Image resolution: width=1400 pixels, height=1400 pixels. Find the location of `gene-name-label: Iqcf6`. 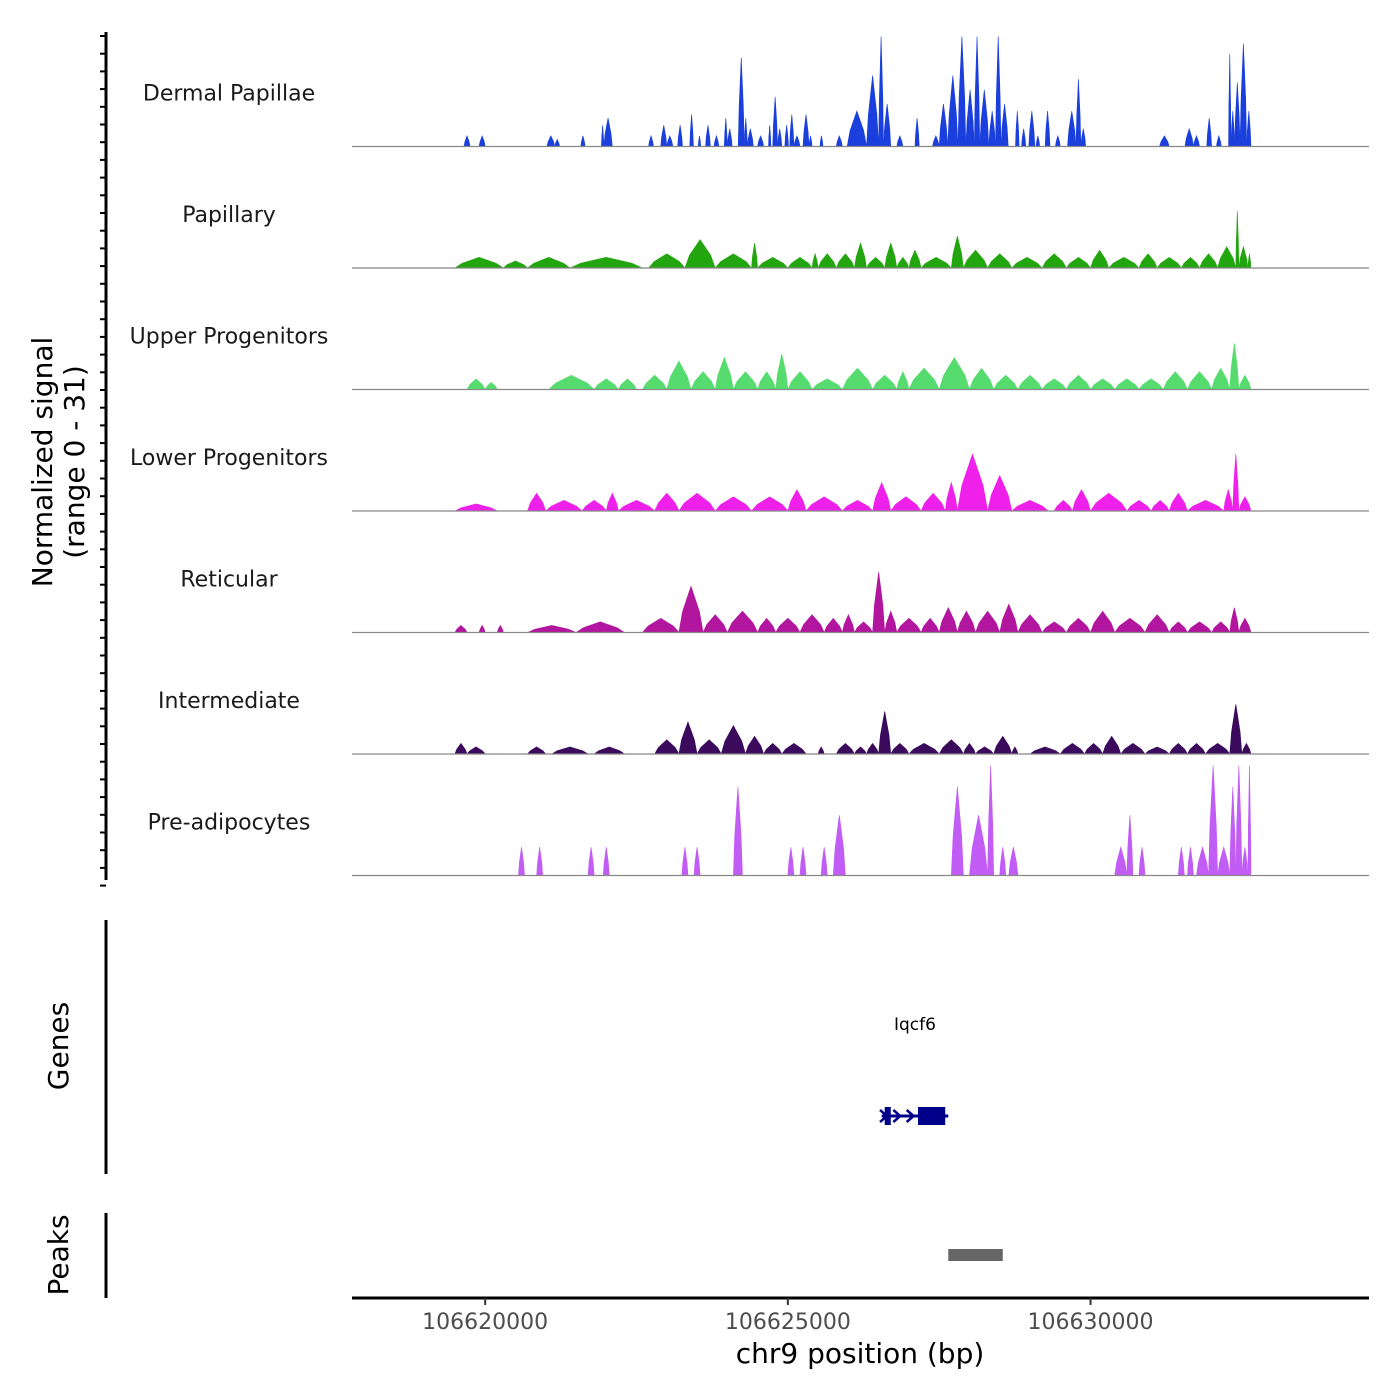

gene-name-label: Iqcf6 is located at coordinates (915, 1025).